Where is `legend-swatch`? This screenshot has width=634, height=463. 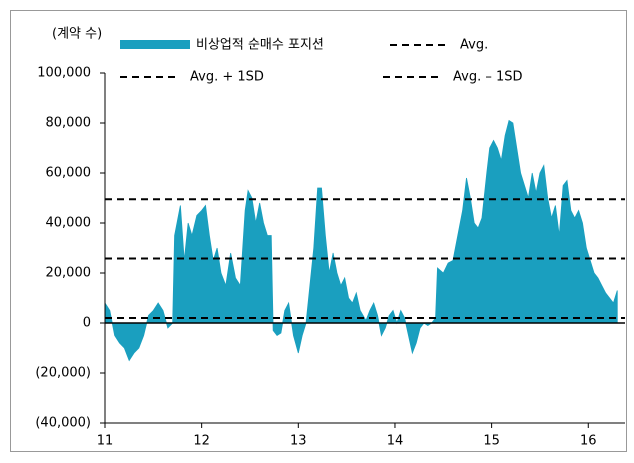
legend-swatch is located at coordinates (155, 44).